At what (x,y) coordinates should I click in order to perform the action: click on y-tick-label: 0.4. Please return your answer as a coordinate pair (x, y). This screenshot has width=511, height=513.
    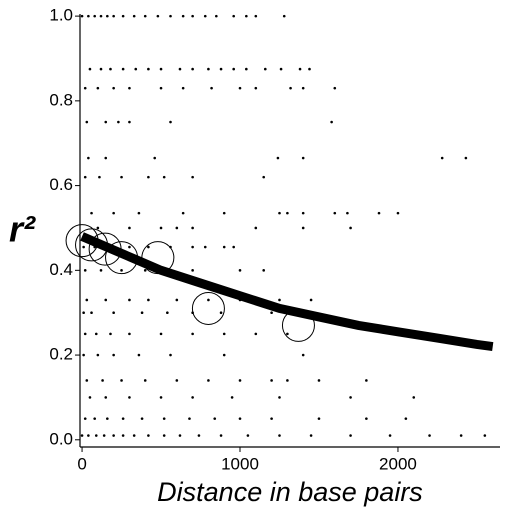
    Looking at the image, I should click on (61, 269).